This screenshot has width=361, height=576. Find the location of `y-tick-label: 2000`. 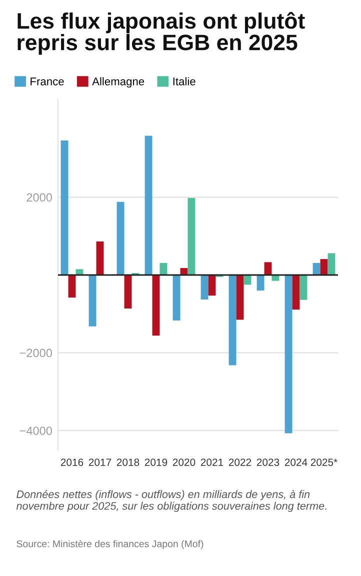

y-tick-label: 2000 is located at coordinates (39, 197).